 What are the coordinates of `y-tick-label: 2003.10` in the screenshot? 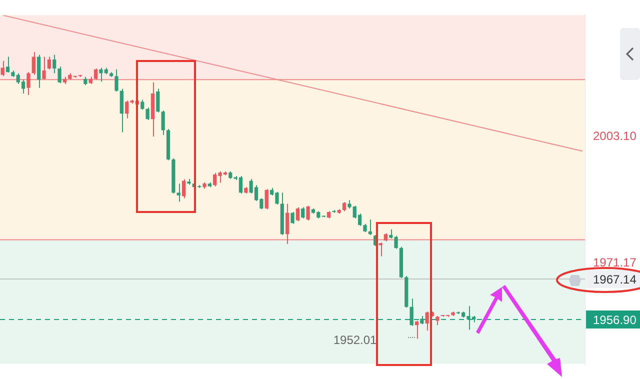 It's located at (615, 136).